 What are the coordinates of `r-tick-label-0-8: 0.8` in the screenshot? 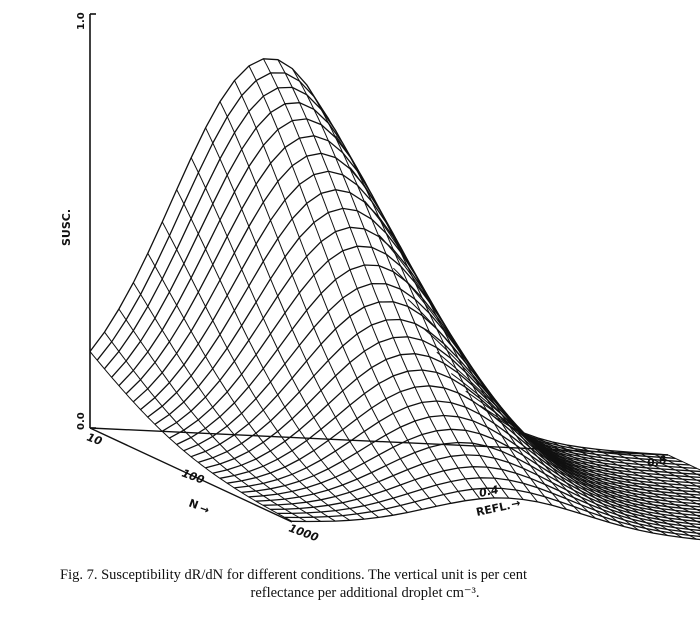 It's located at (657, 461).